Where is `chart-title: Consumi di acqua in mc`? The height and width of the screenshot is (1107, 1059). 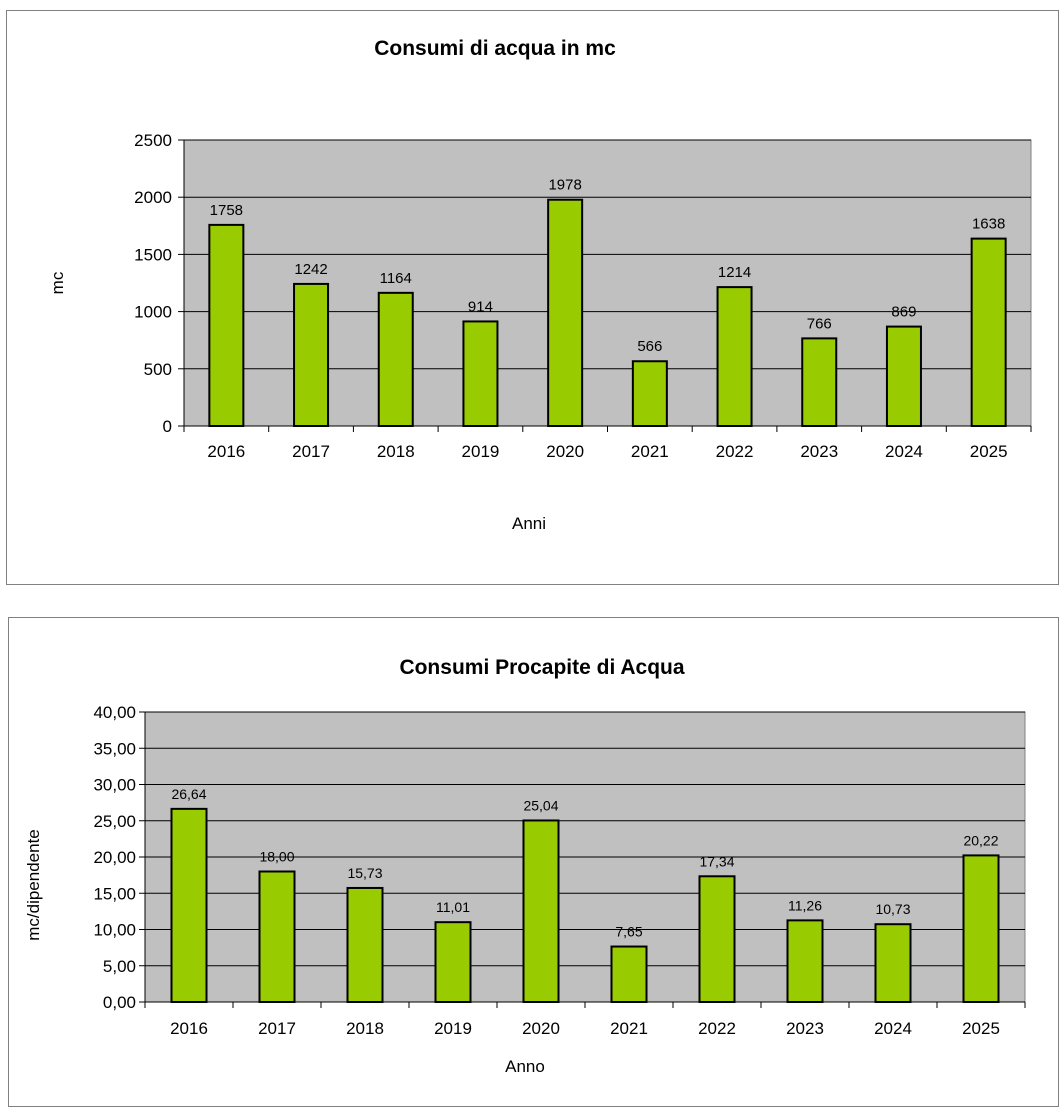
chart-title: Consumi di acqua in mc is located at coordinates (495, 48).